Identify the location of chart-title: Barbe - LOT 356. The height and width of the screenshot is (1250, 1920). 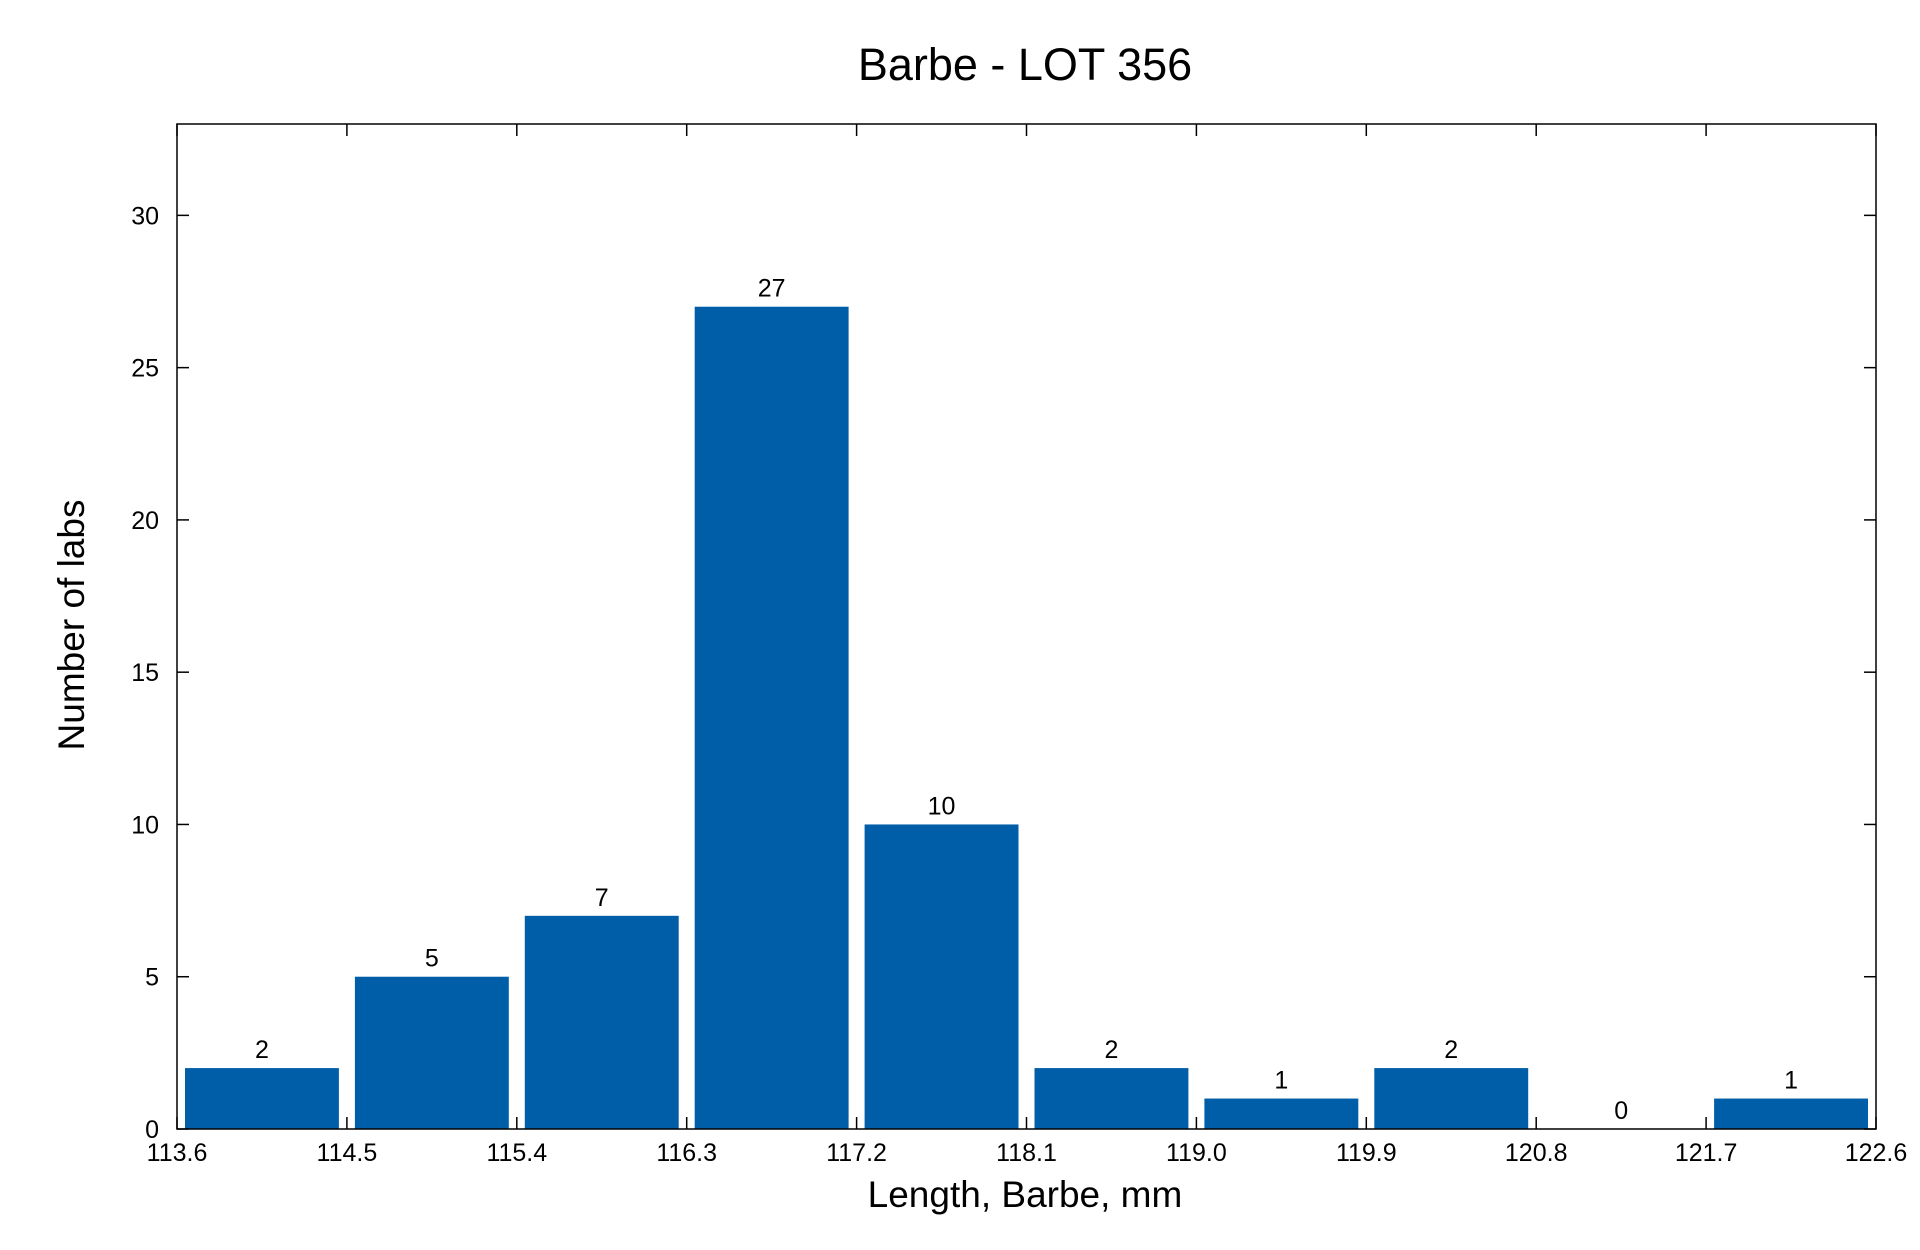
(1025, 64).